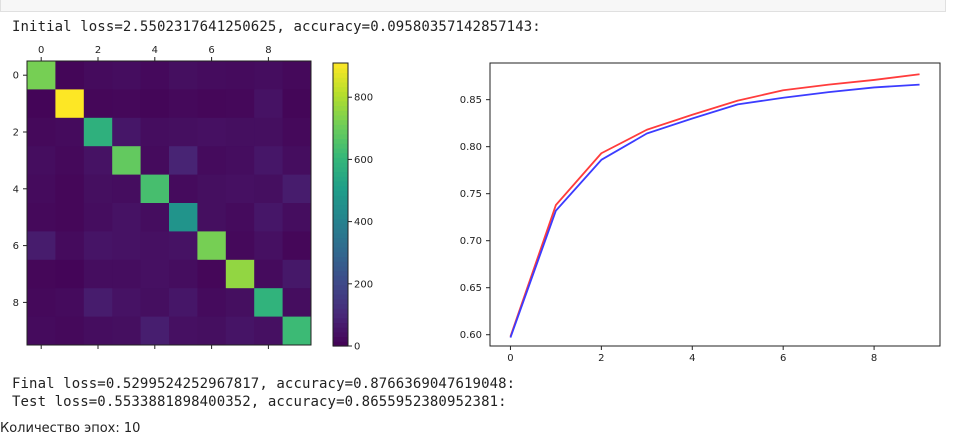 Image resolution: width=966 pixels, height=436 pixels. What do you see at coordinates (874, 358) in the screenshot?
I see `line-x-tick-label: 8` at bounding box center [874, 358].